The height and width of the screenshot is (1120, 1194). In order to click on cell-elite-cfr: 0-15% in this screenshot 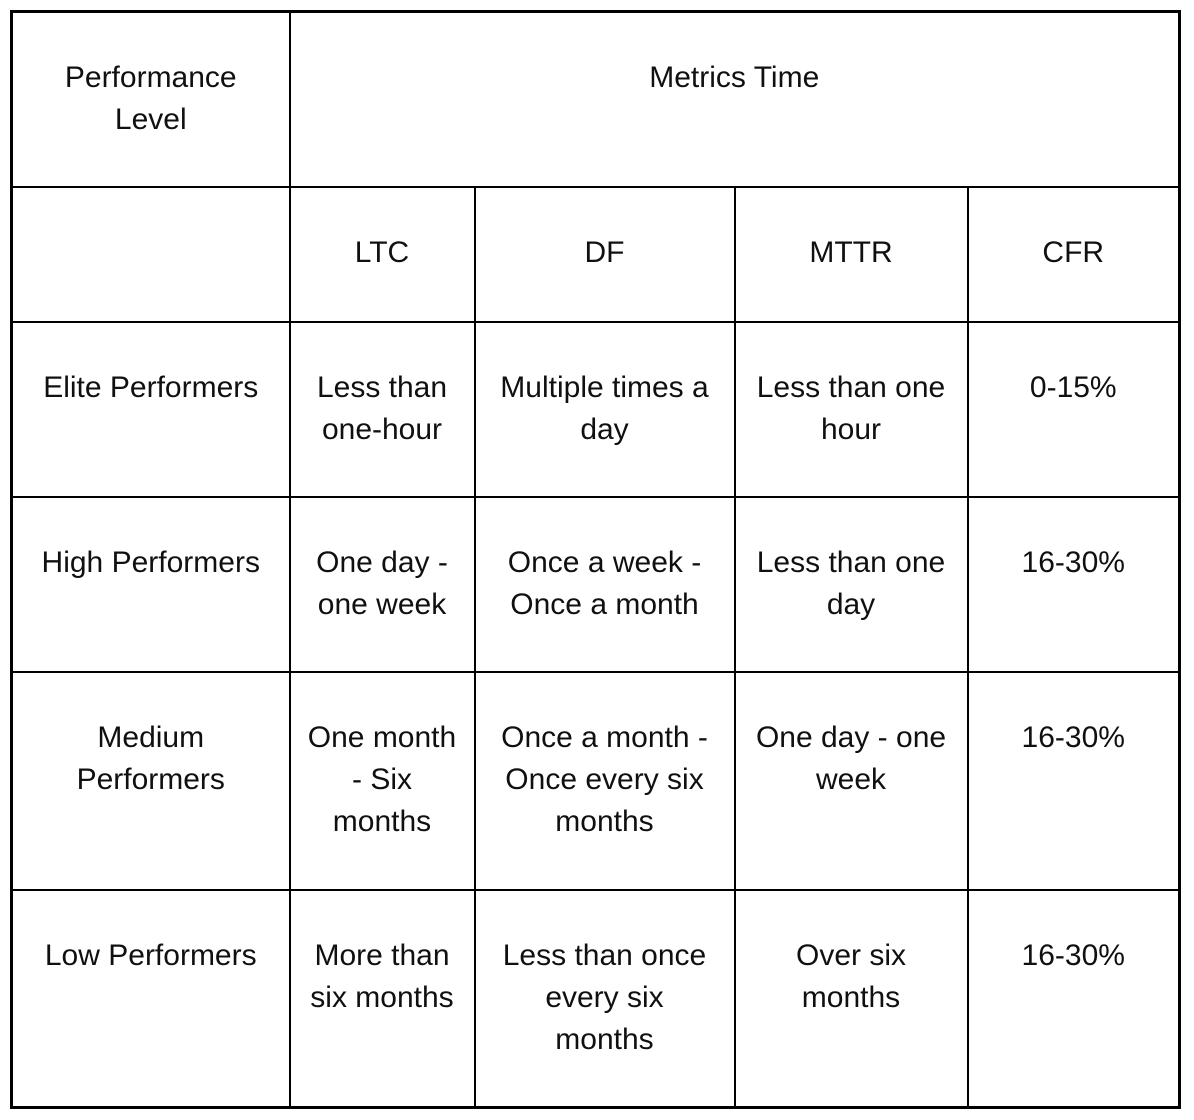, I will do `click(1073, 409)`.